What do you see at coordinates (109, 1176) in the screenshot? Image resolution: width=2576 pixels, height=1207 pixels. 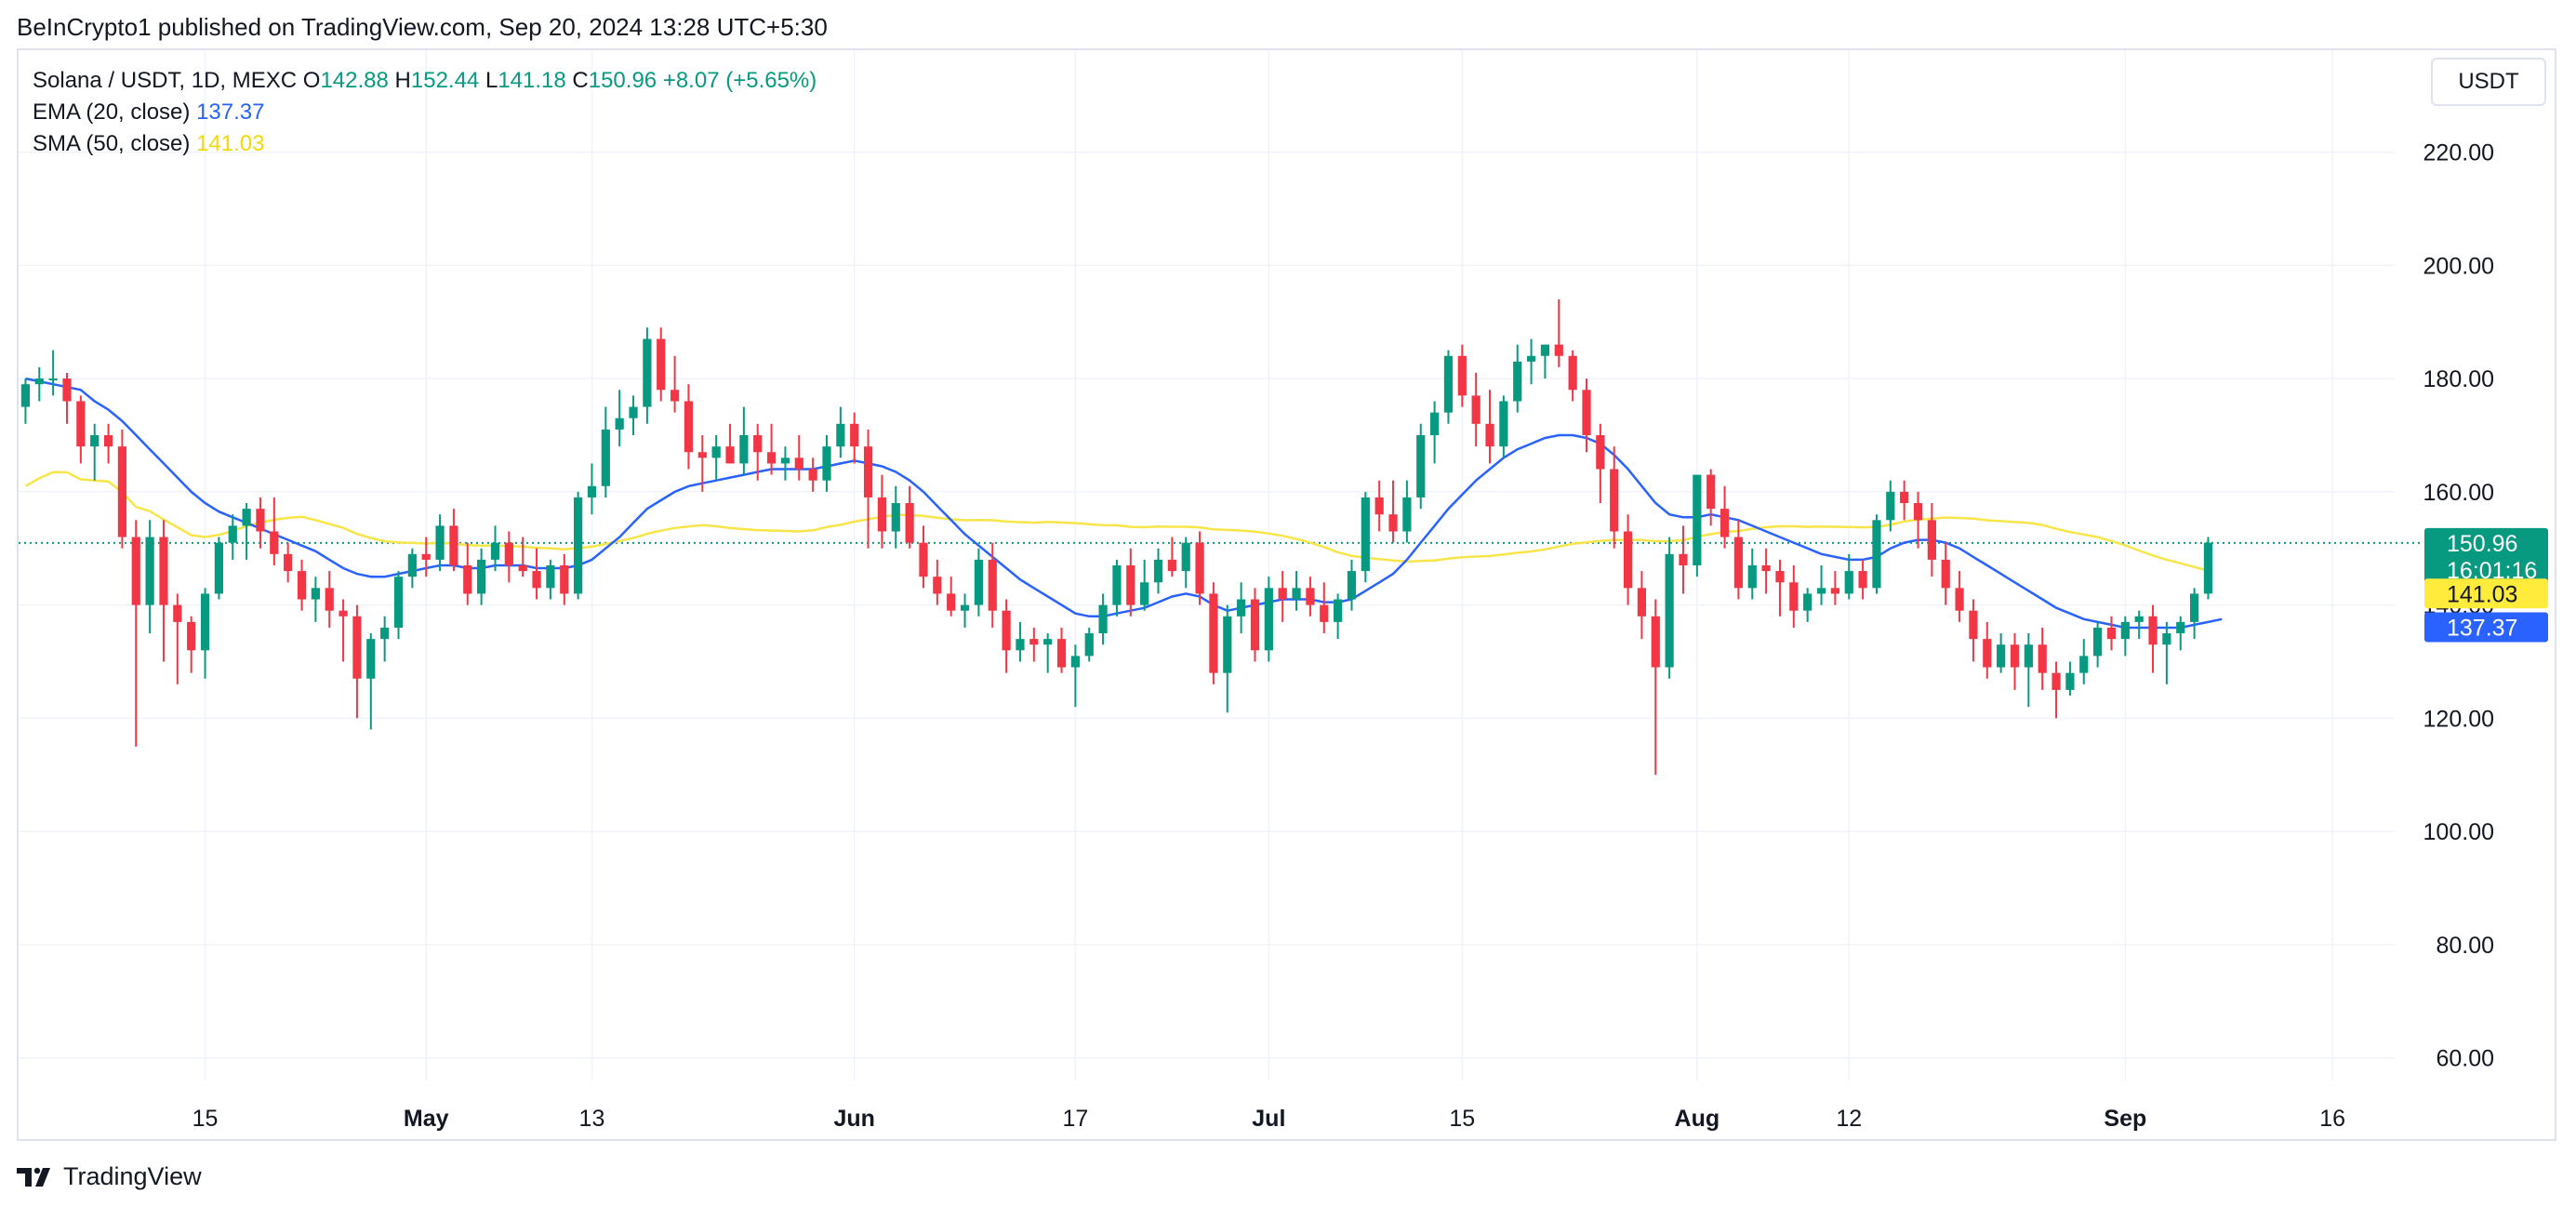 I see `tradingview-brand: TradingView` at bounding box center [109, 1176].